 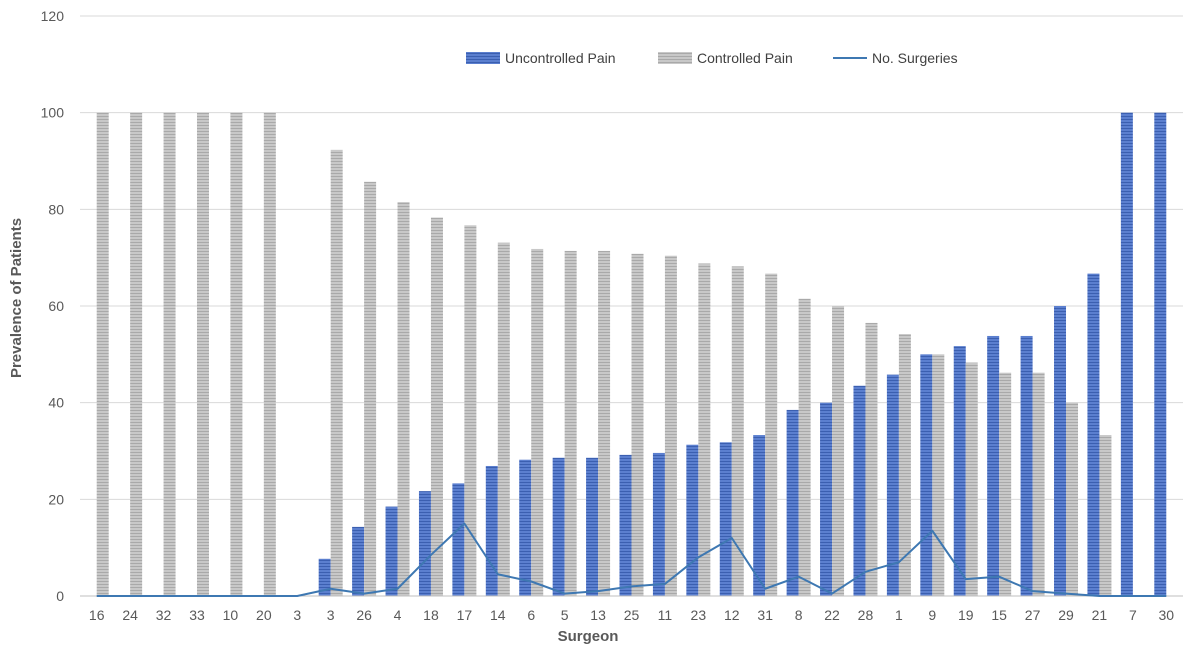 What do you see at coordinates (53, 16) in the screenshot?
I see `y-tick-label: 120` at bounding box center [53, 16].